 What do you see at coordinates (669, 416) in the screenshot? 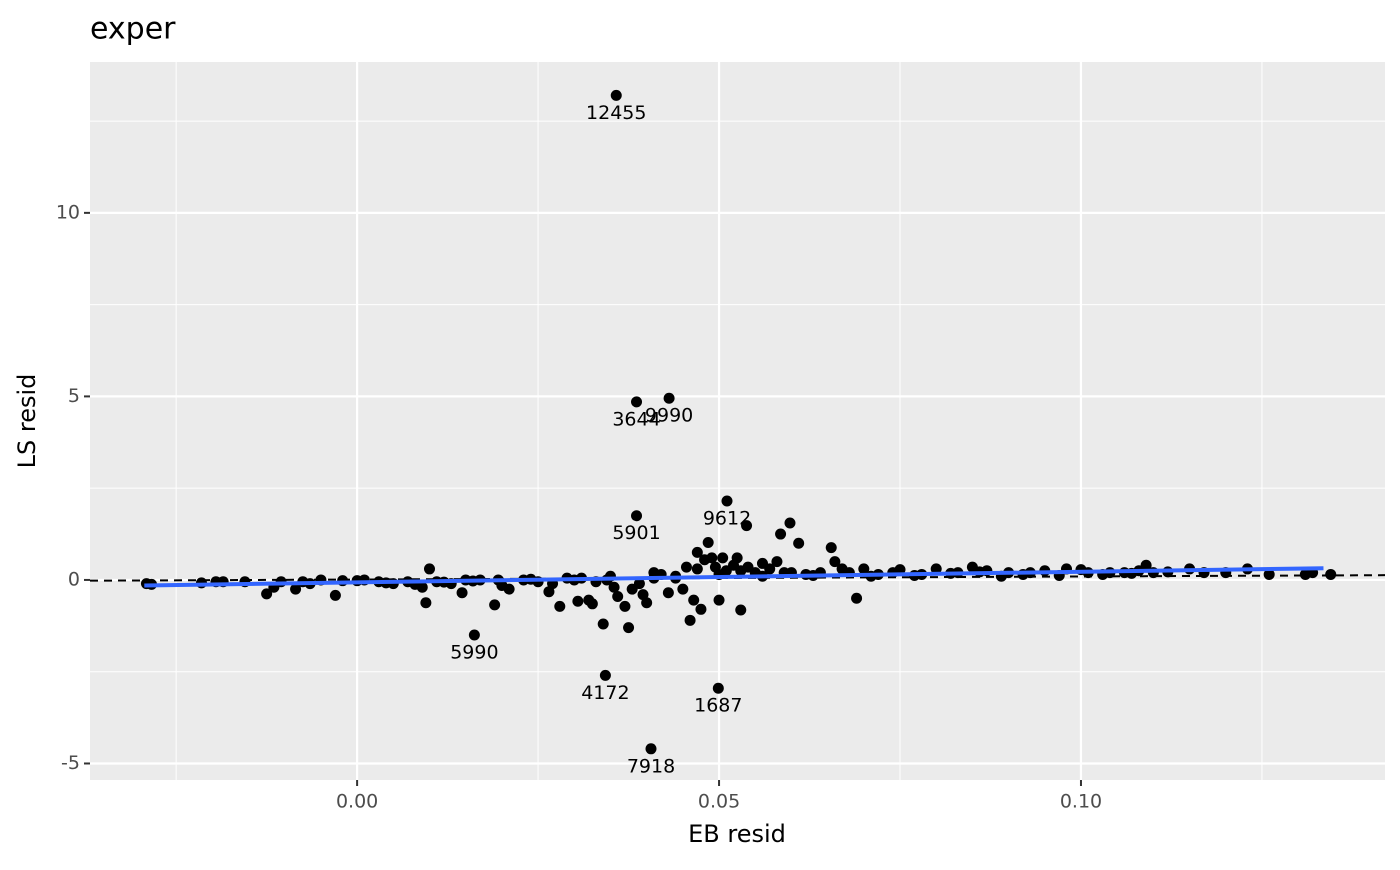
I see `point-label: 9990` at bounding box center [669, 416].